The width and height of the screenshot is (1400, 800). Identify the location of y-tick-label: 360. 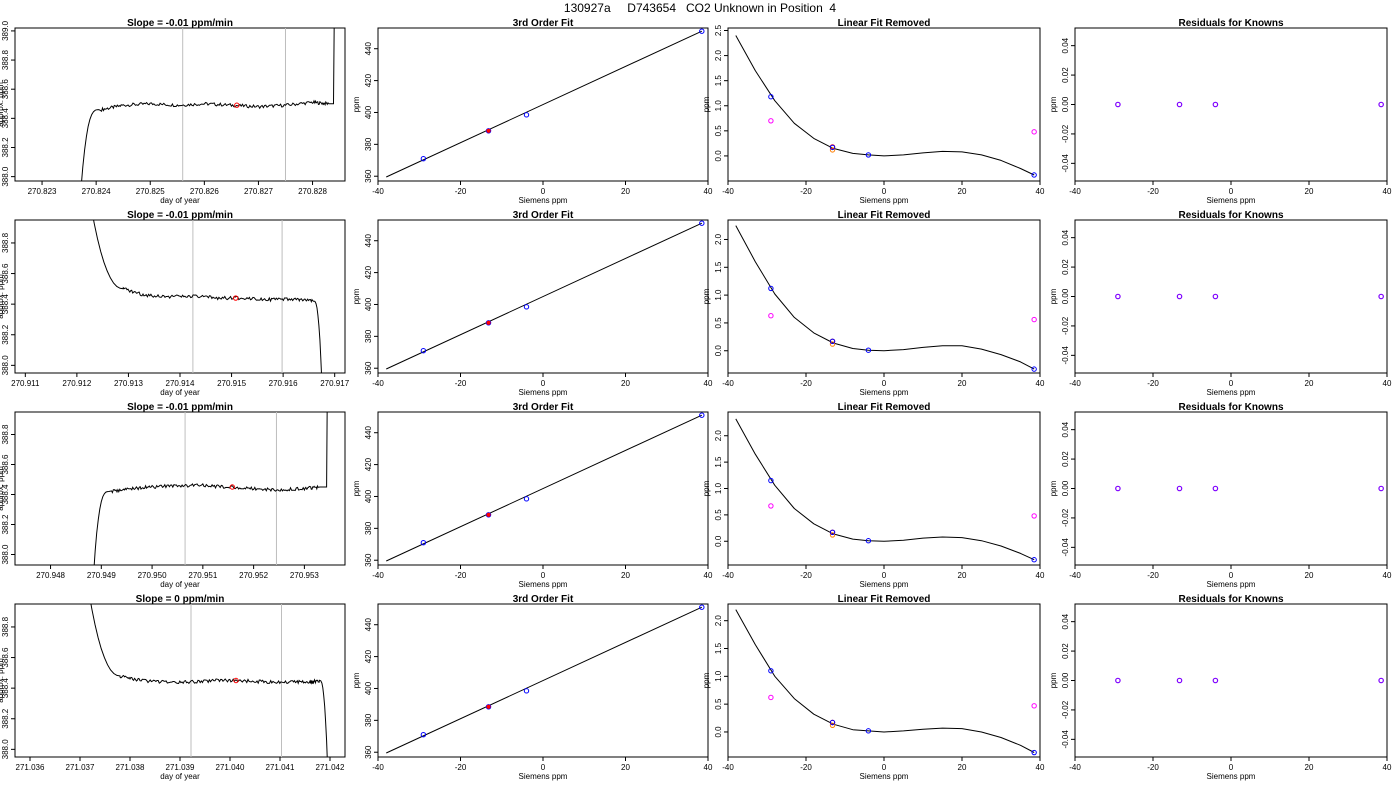
(368, 176).